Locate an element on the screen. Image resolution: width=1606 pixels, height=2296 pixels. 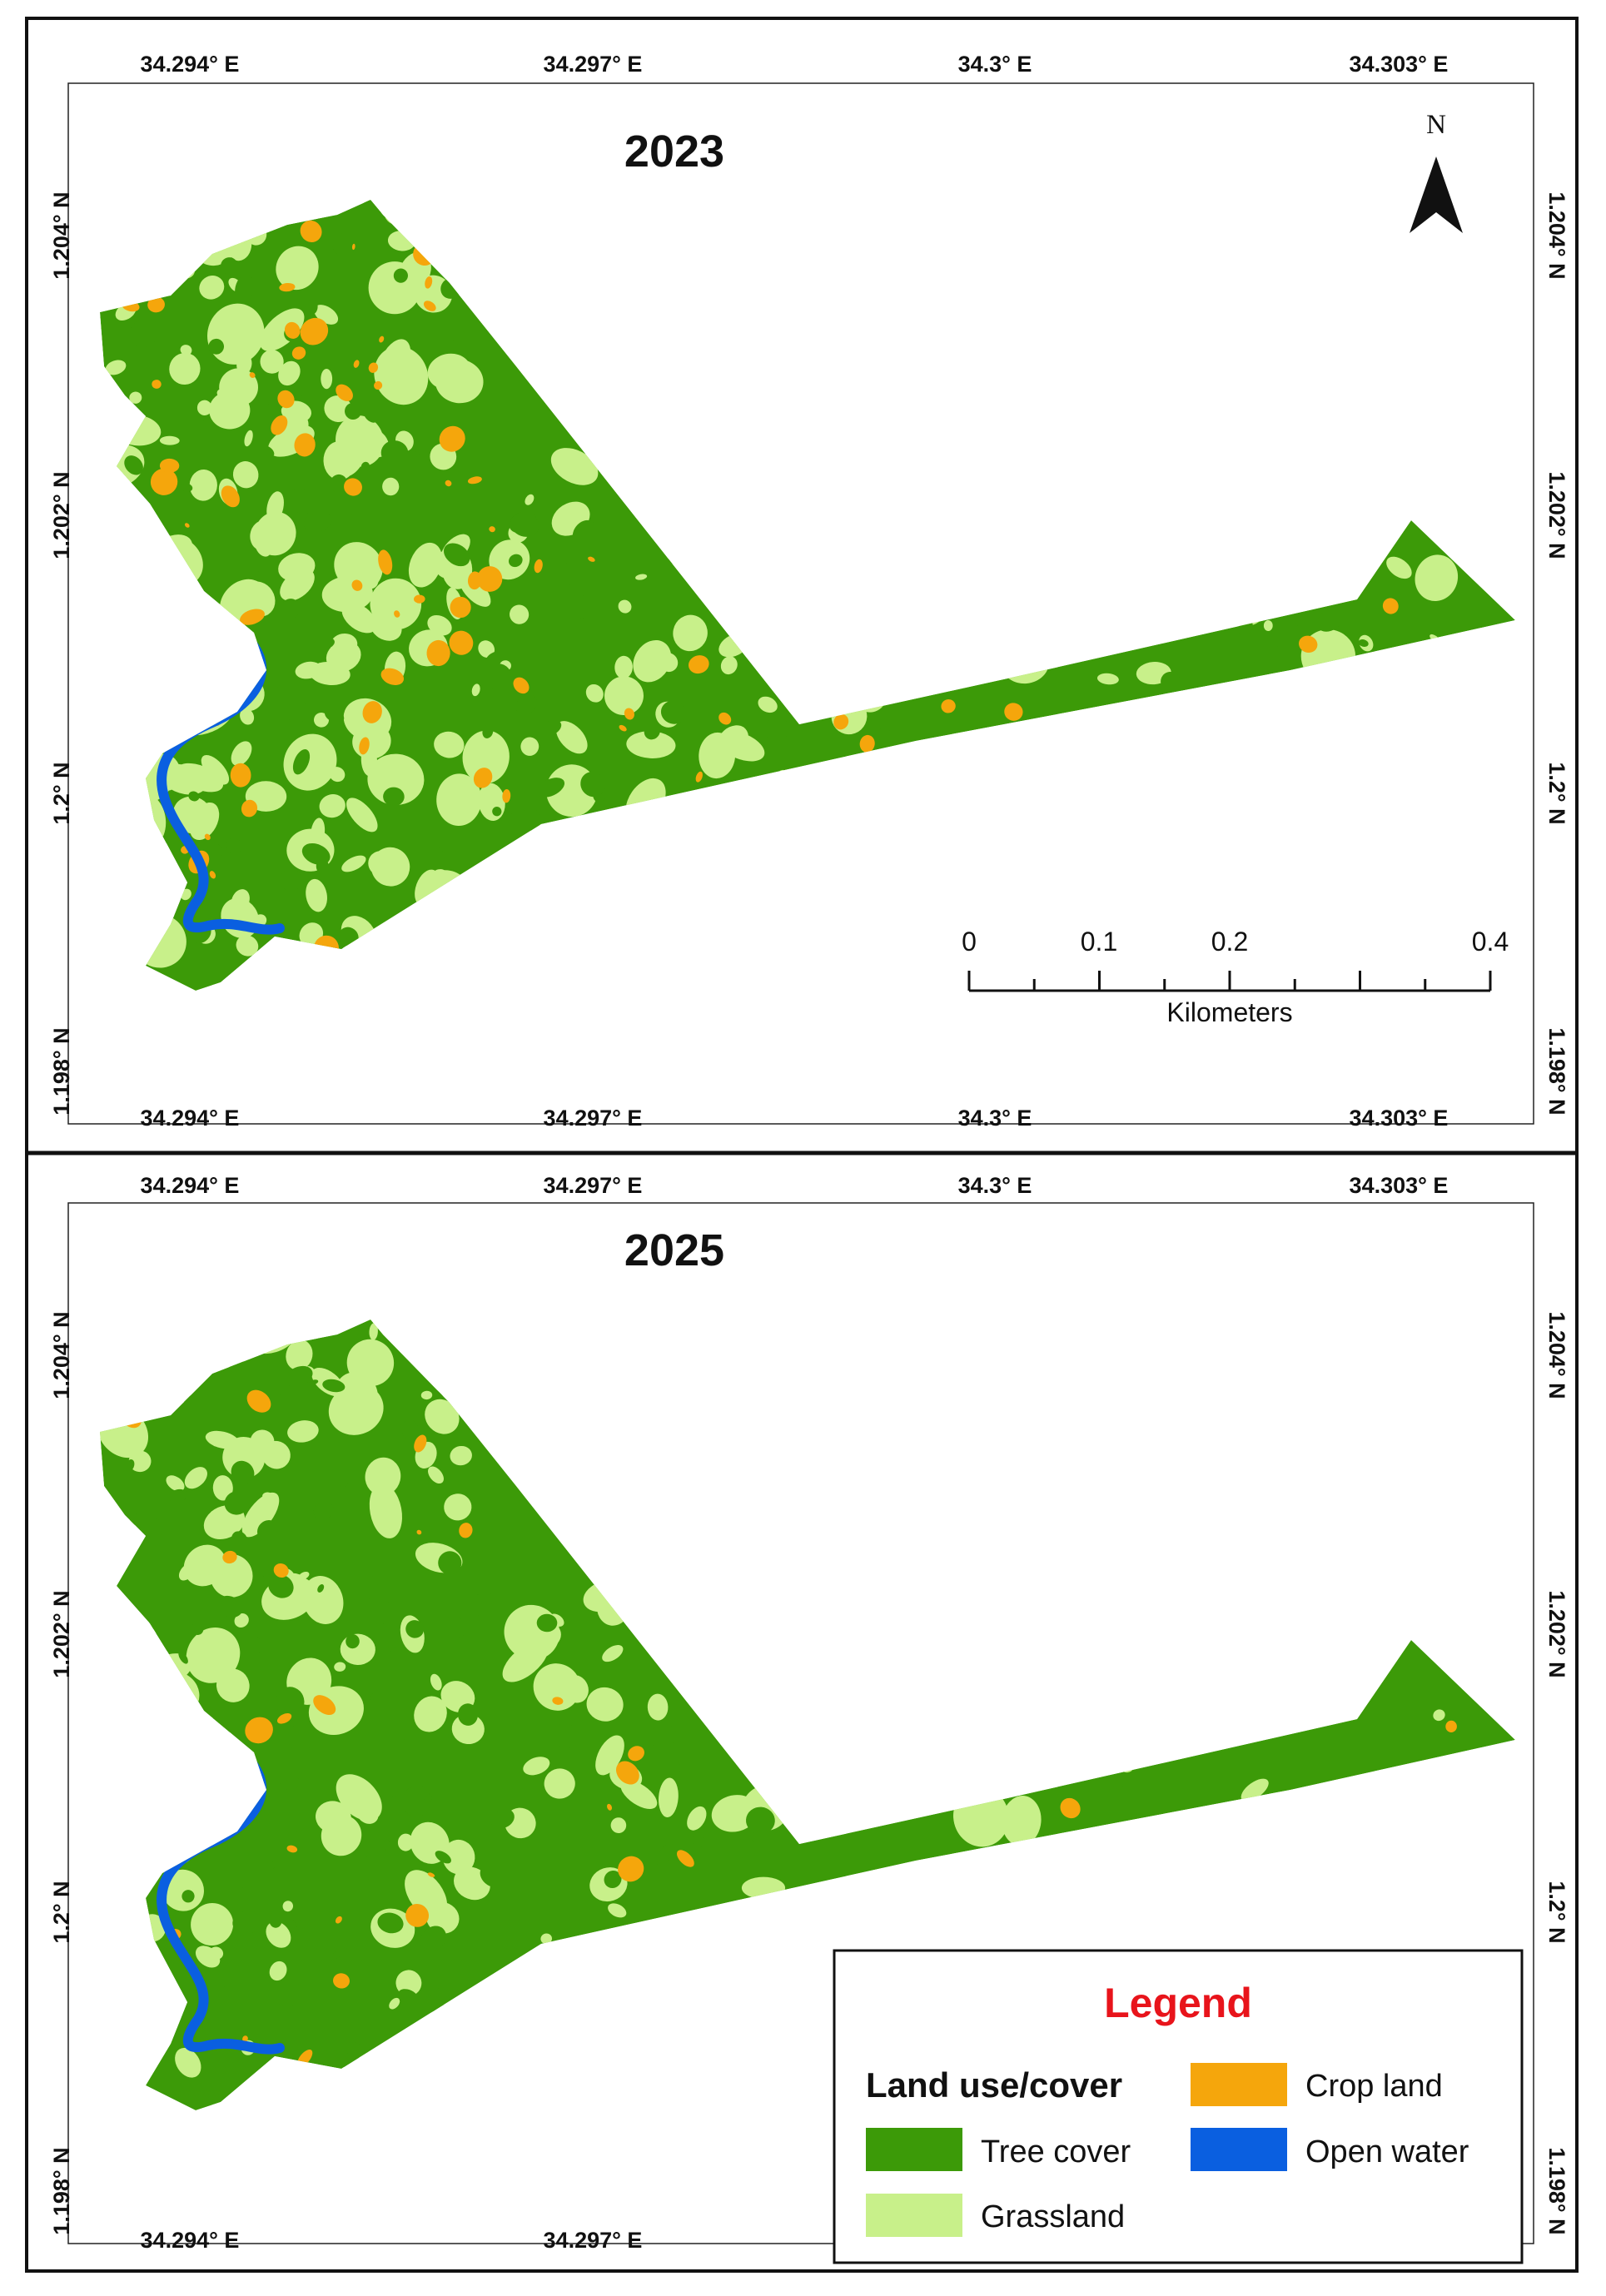
top-axis-labels: 34.294° E 34.297° E 34.3° E 34.303° E is located at coordinates (795, 64).